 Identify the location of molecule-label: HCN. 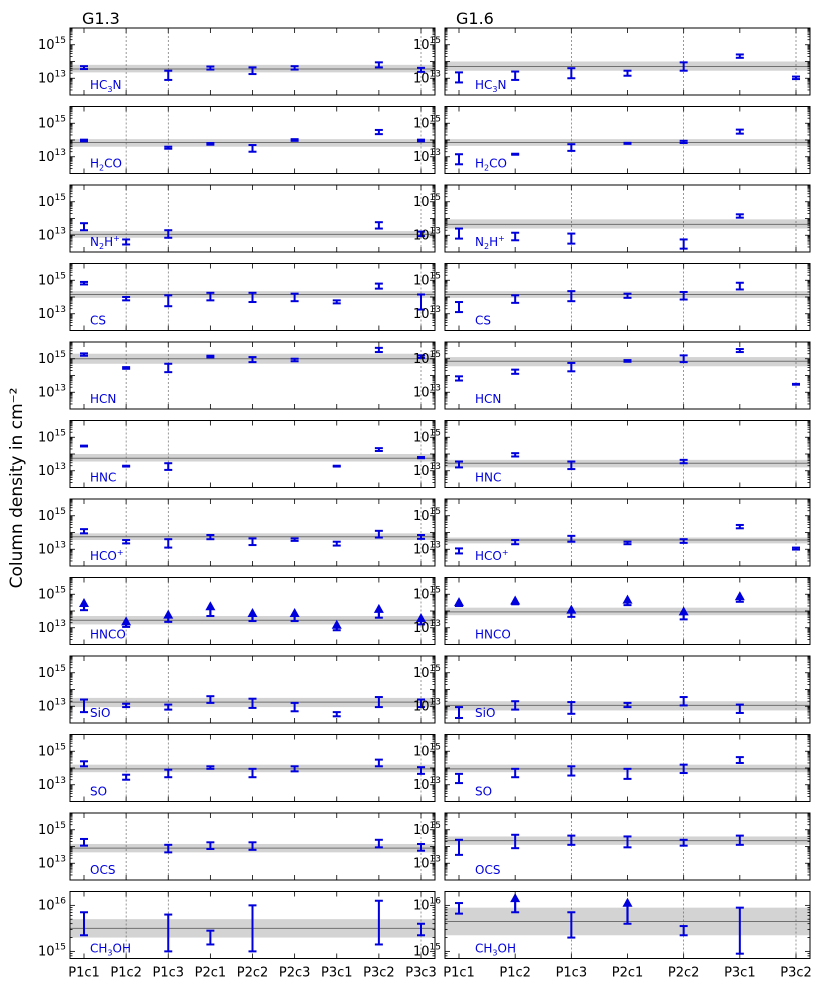
(103, 399).